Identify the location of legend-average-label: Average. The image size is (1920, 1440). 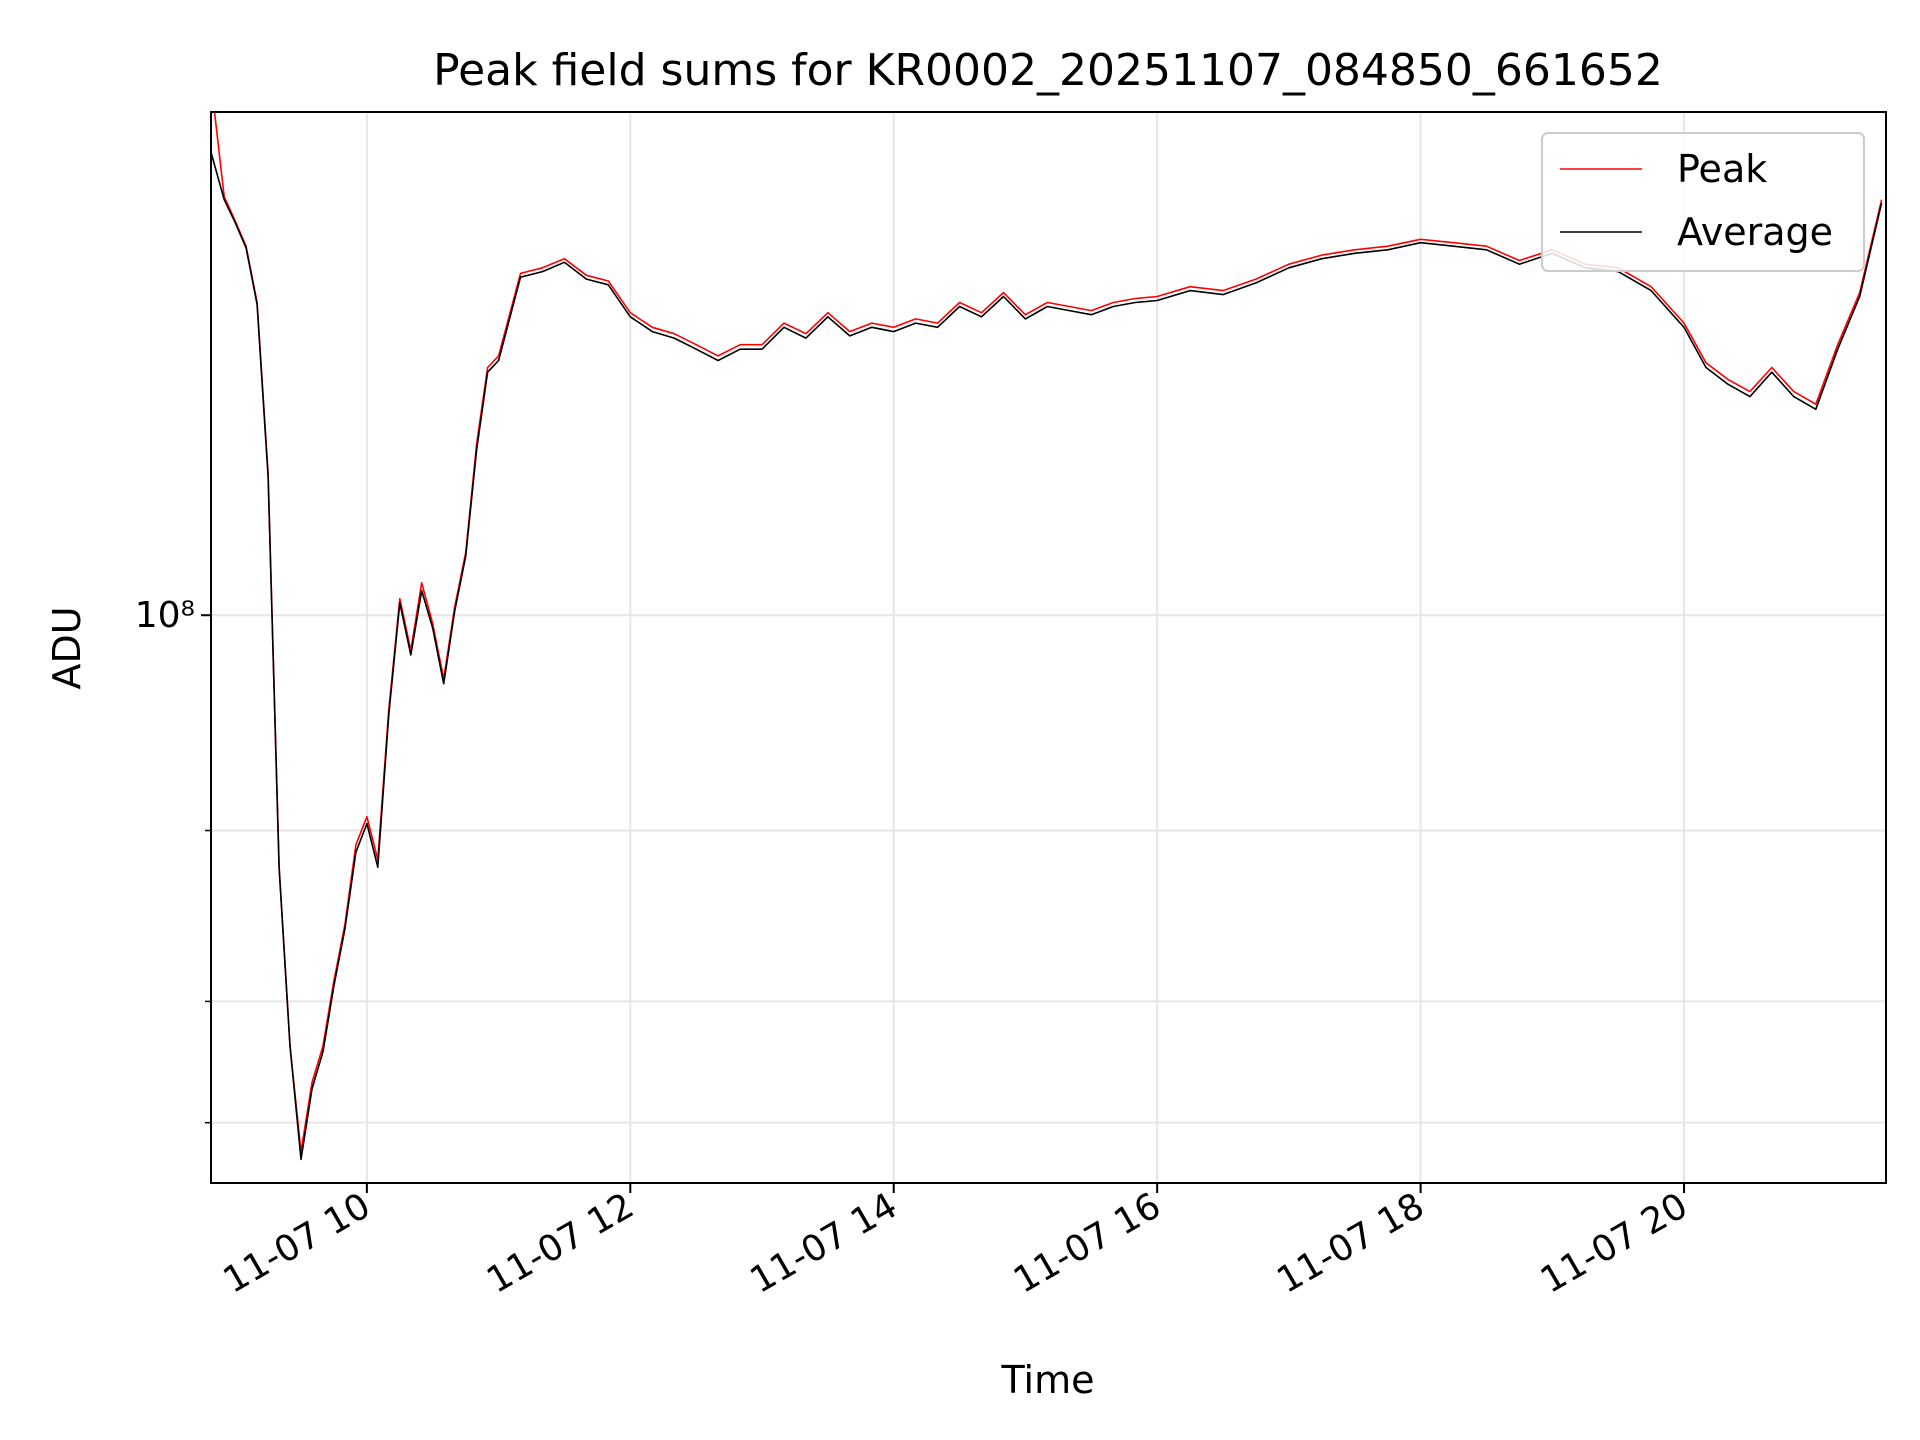
(1755, 232).